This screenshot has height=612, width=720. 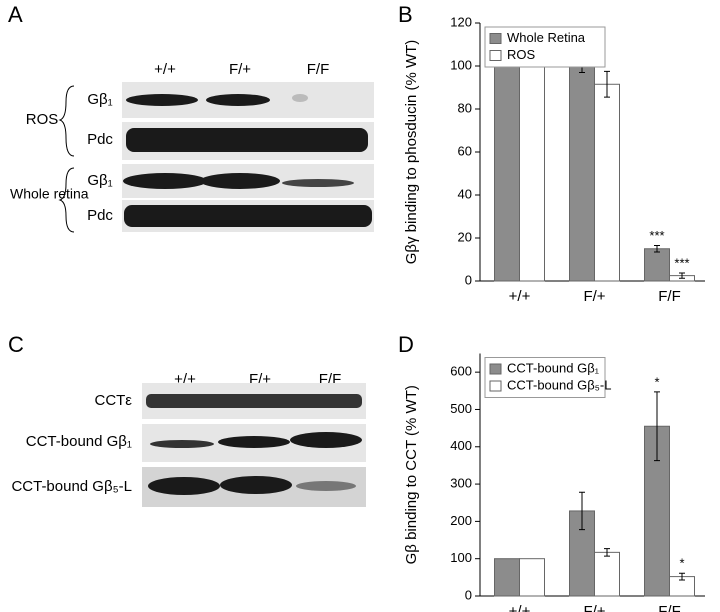 What do you see at coordinates (79, 441) in the screenshot?
I see `row-label: CCT-bound Gβ₁` at bounding box center [79, 441].